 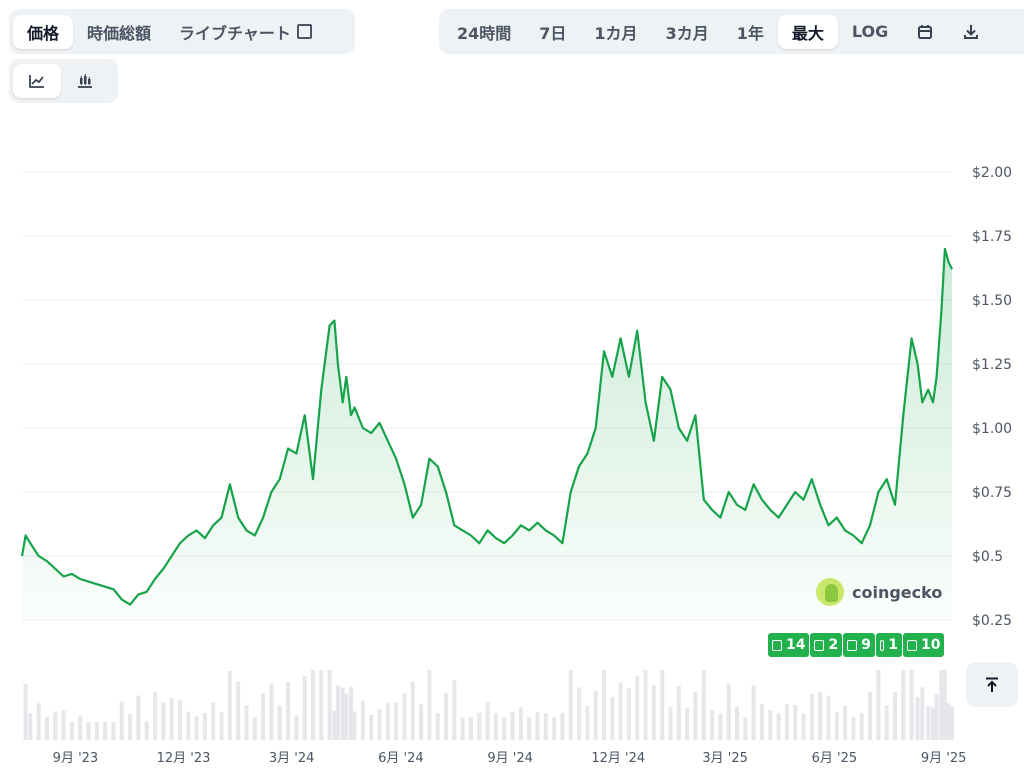 I want to click on y-tick-label: $0.25, so click(x=992, y=621).